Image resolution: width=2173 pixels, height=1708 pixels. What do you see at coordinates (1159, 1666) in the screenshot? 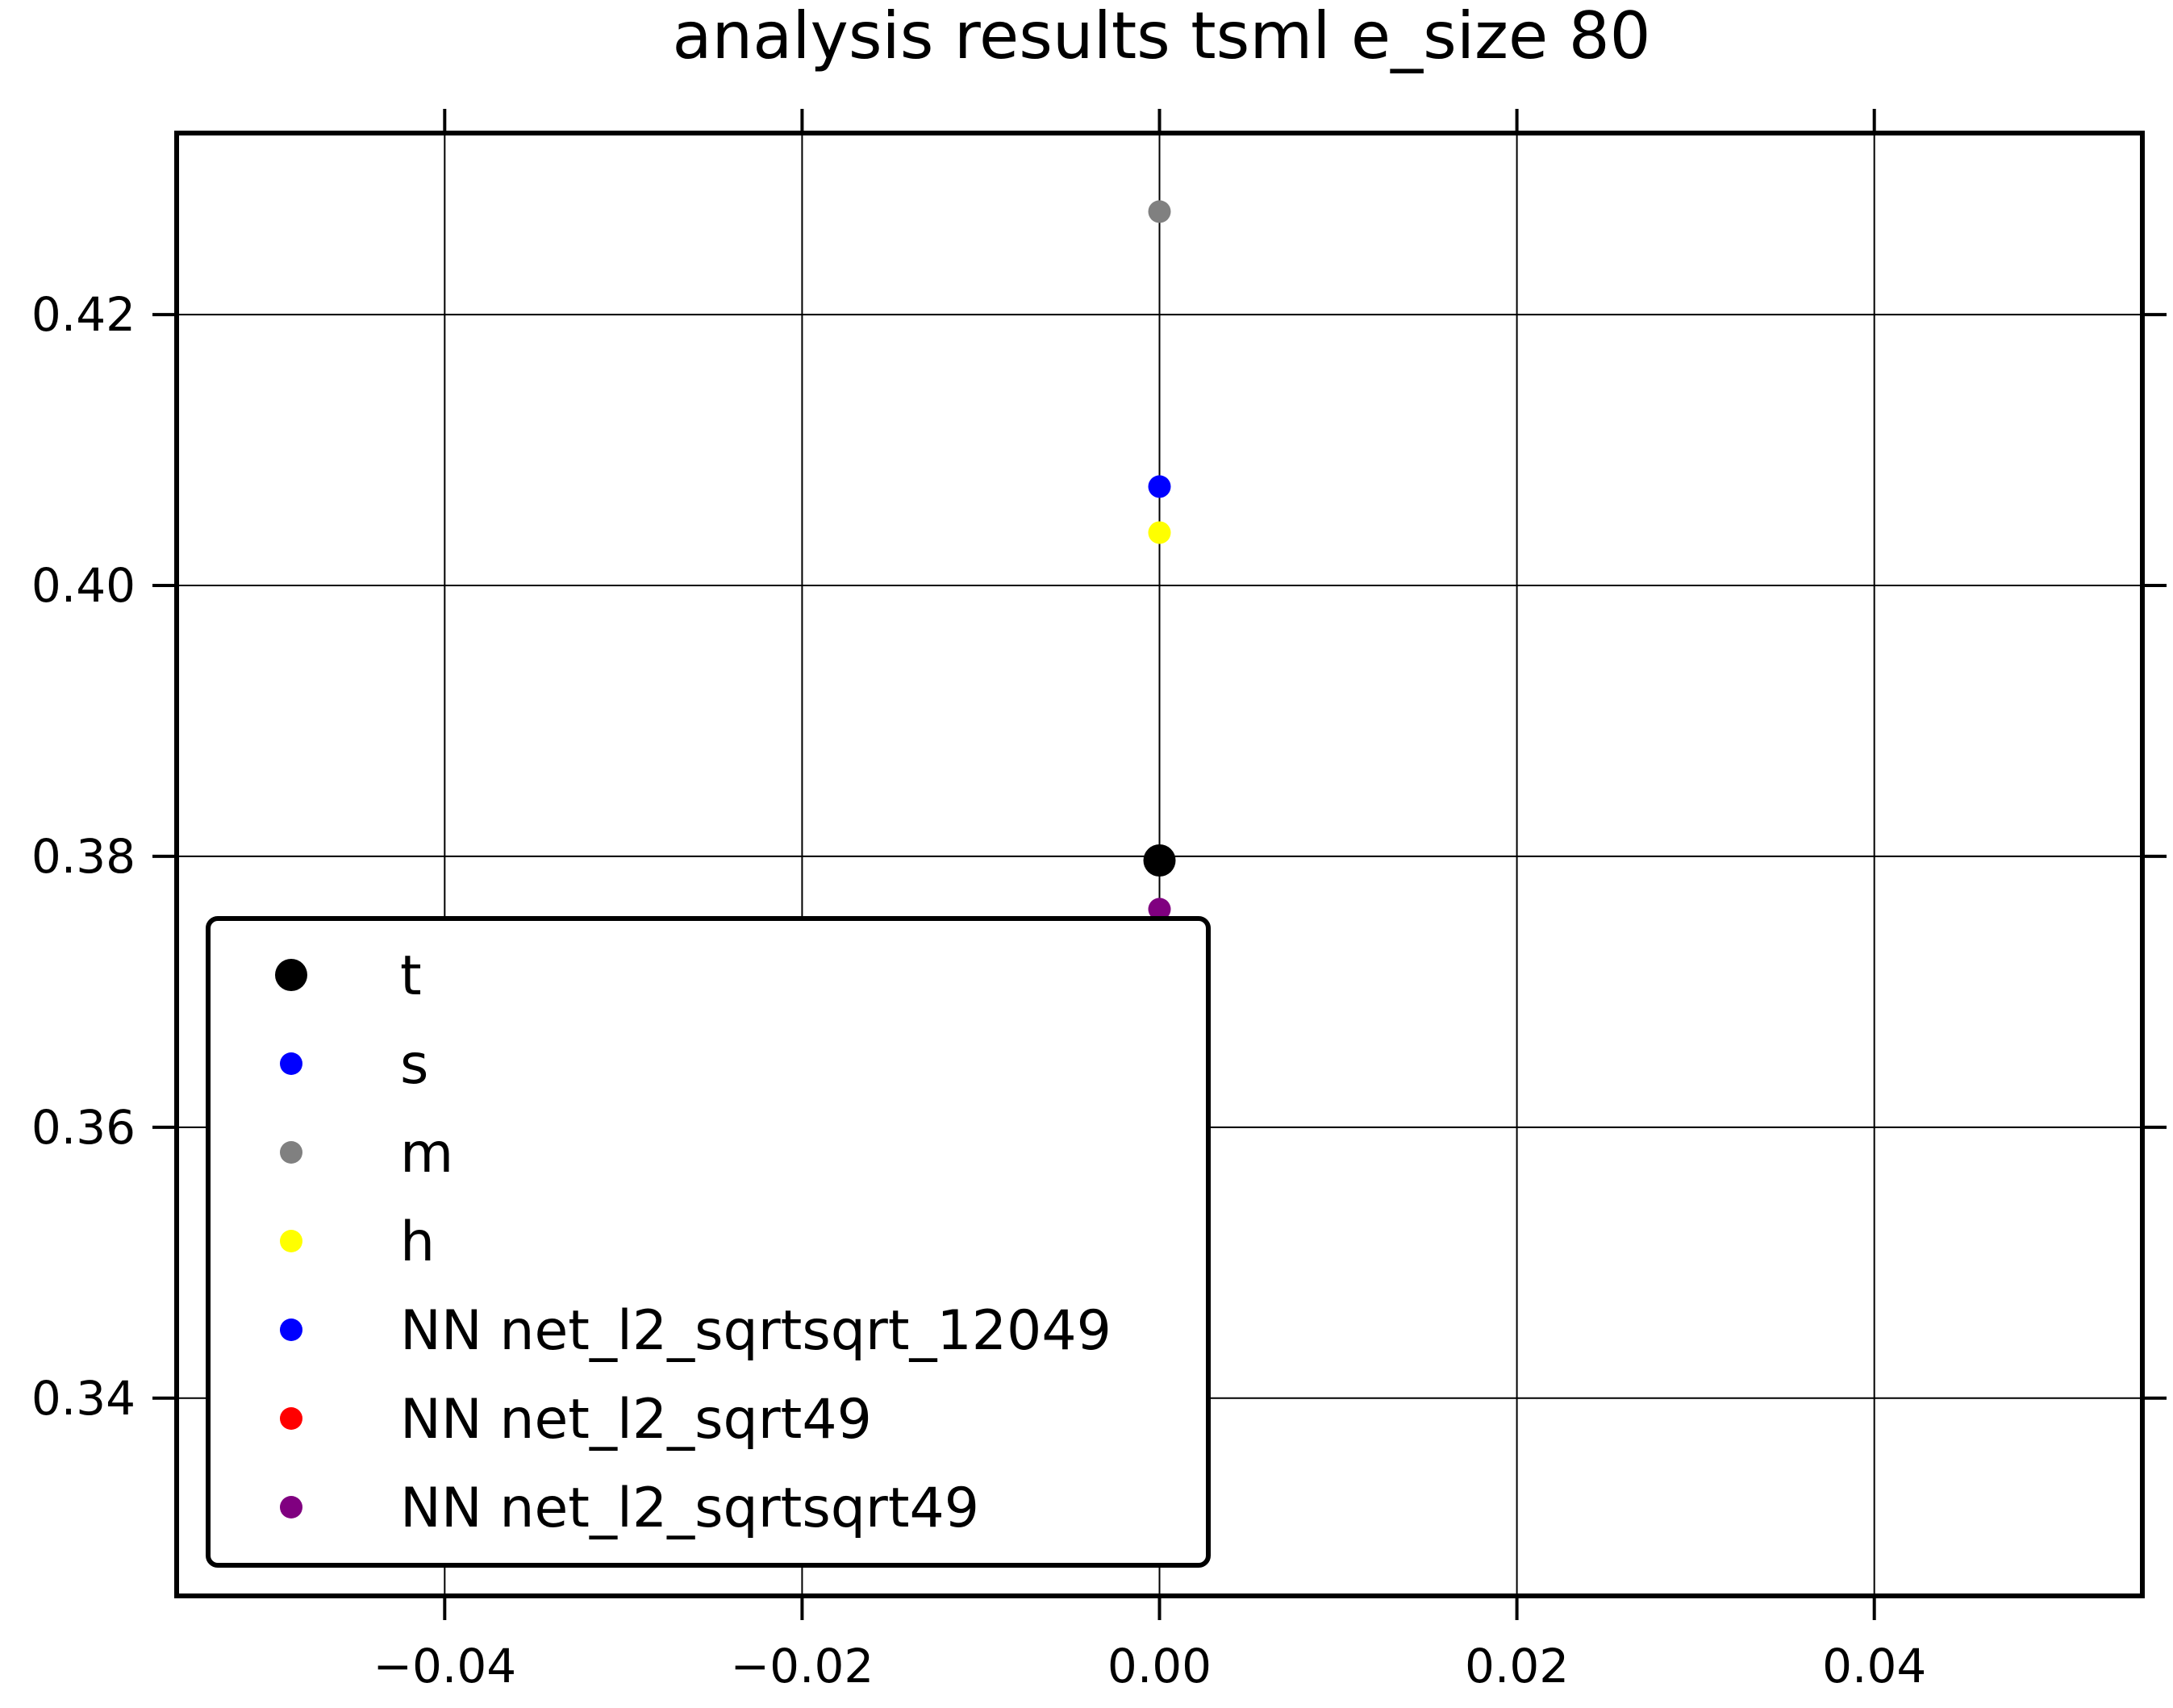
I see `x-tick-label: 0.00` at bounding box center [1159, 1666].